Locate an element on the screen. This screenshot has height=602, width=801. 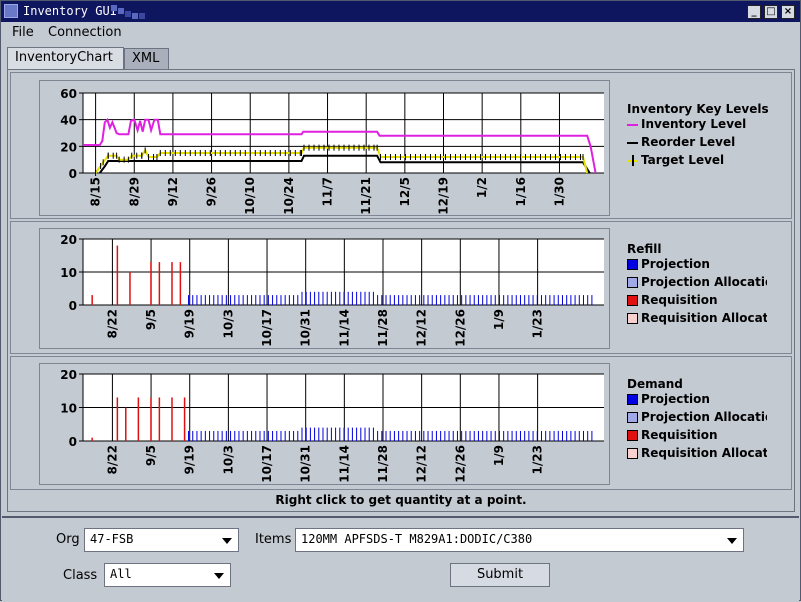
legend-item: Requisition Allocation is located at coordinates (697, 319).